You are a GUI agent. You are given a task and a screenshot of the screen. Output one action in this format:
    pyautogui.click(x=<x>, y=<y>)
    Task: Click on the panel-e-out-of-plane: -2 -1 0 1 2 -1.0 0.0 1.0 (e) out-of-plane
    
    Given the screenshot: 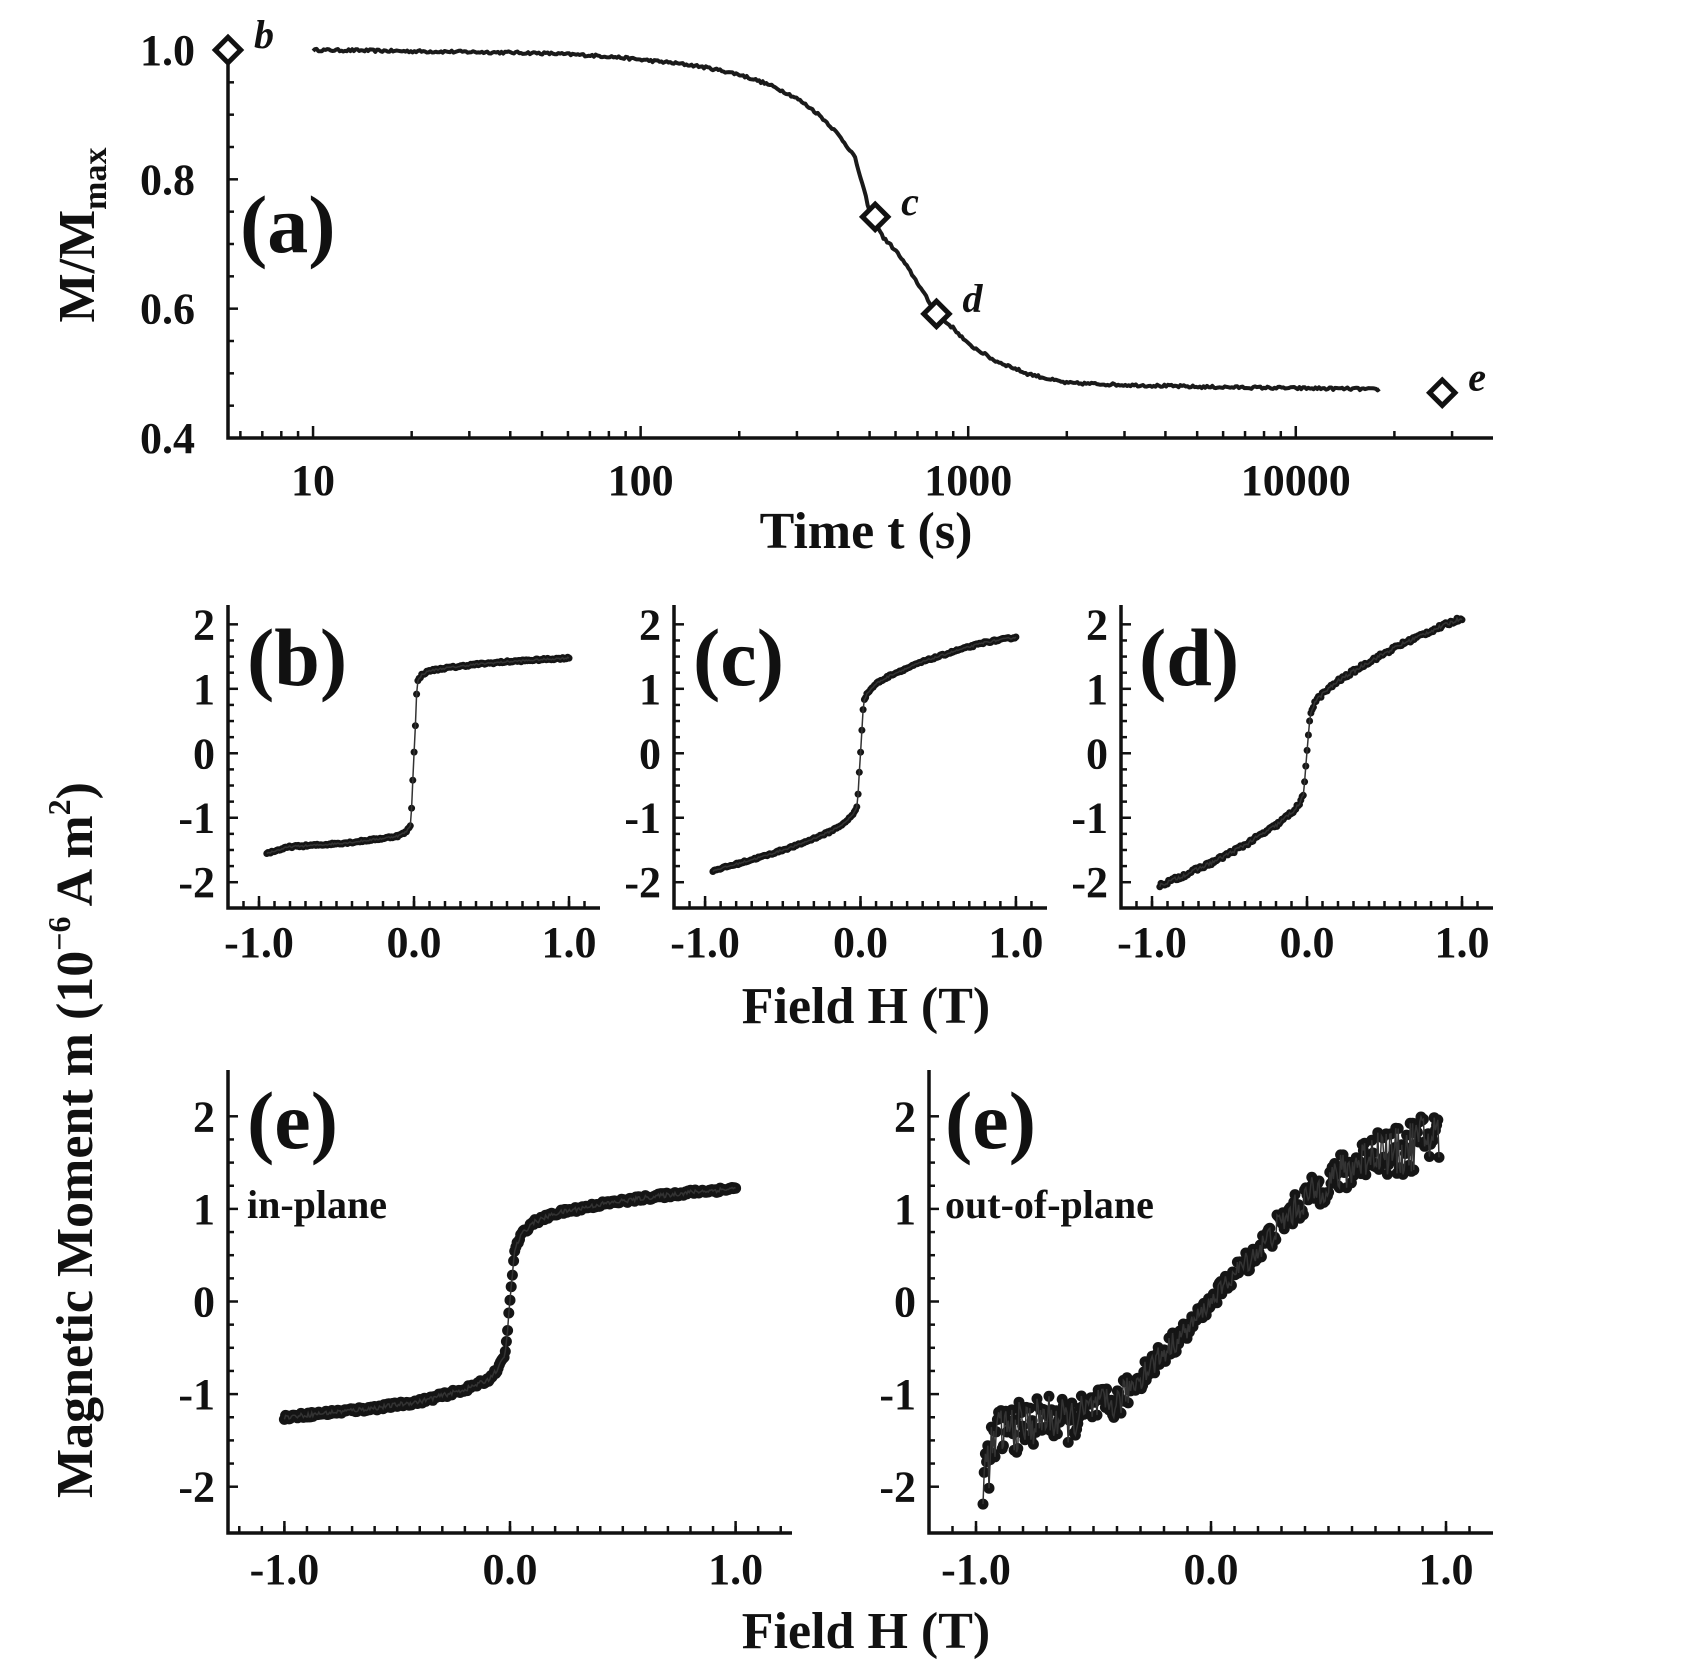 What is the action you would take?
    pyautogui.click(x=1186, y=1332)
    